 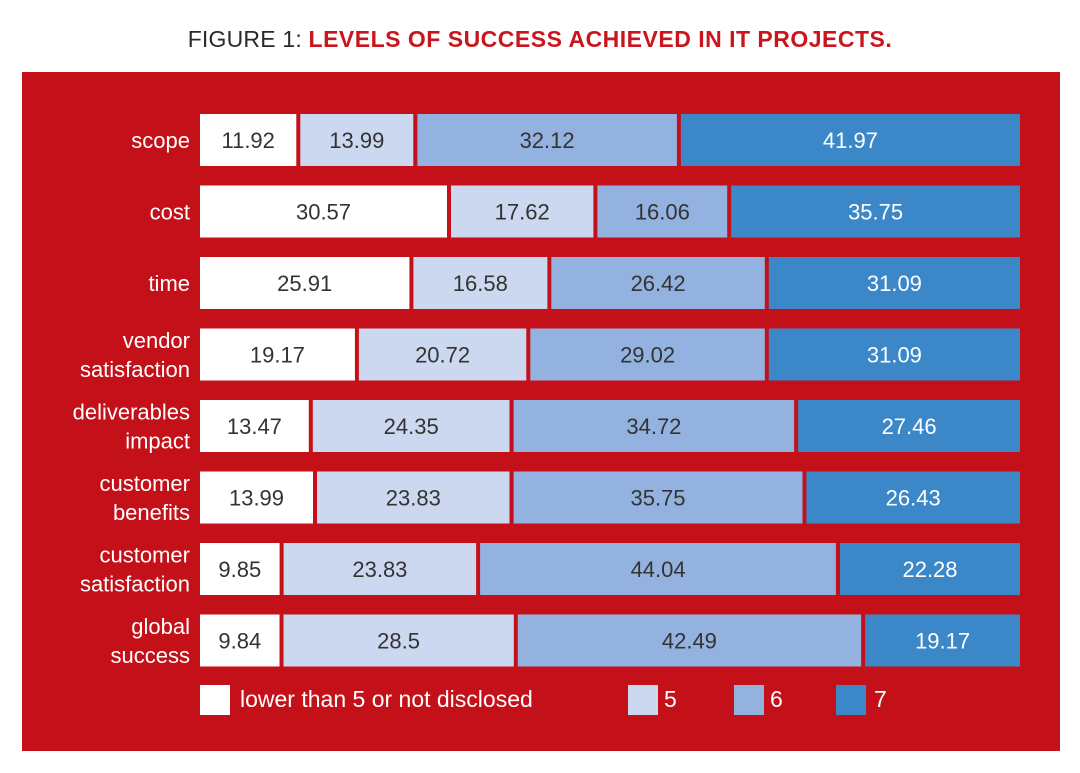 I want to click on bar-segment-time-lower-than-5-or-not-disclosed, so click(x=305, y=283).